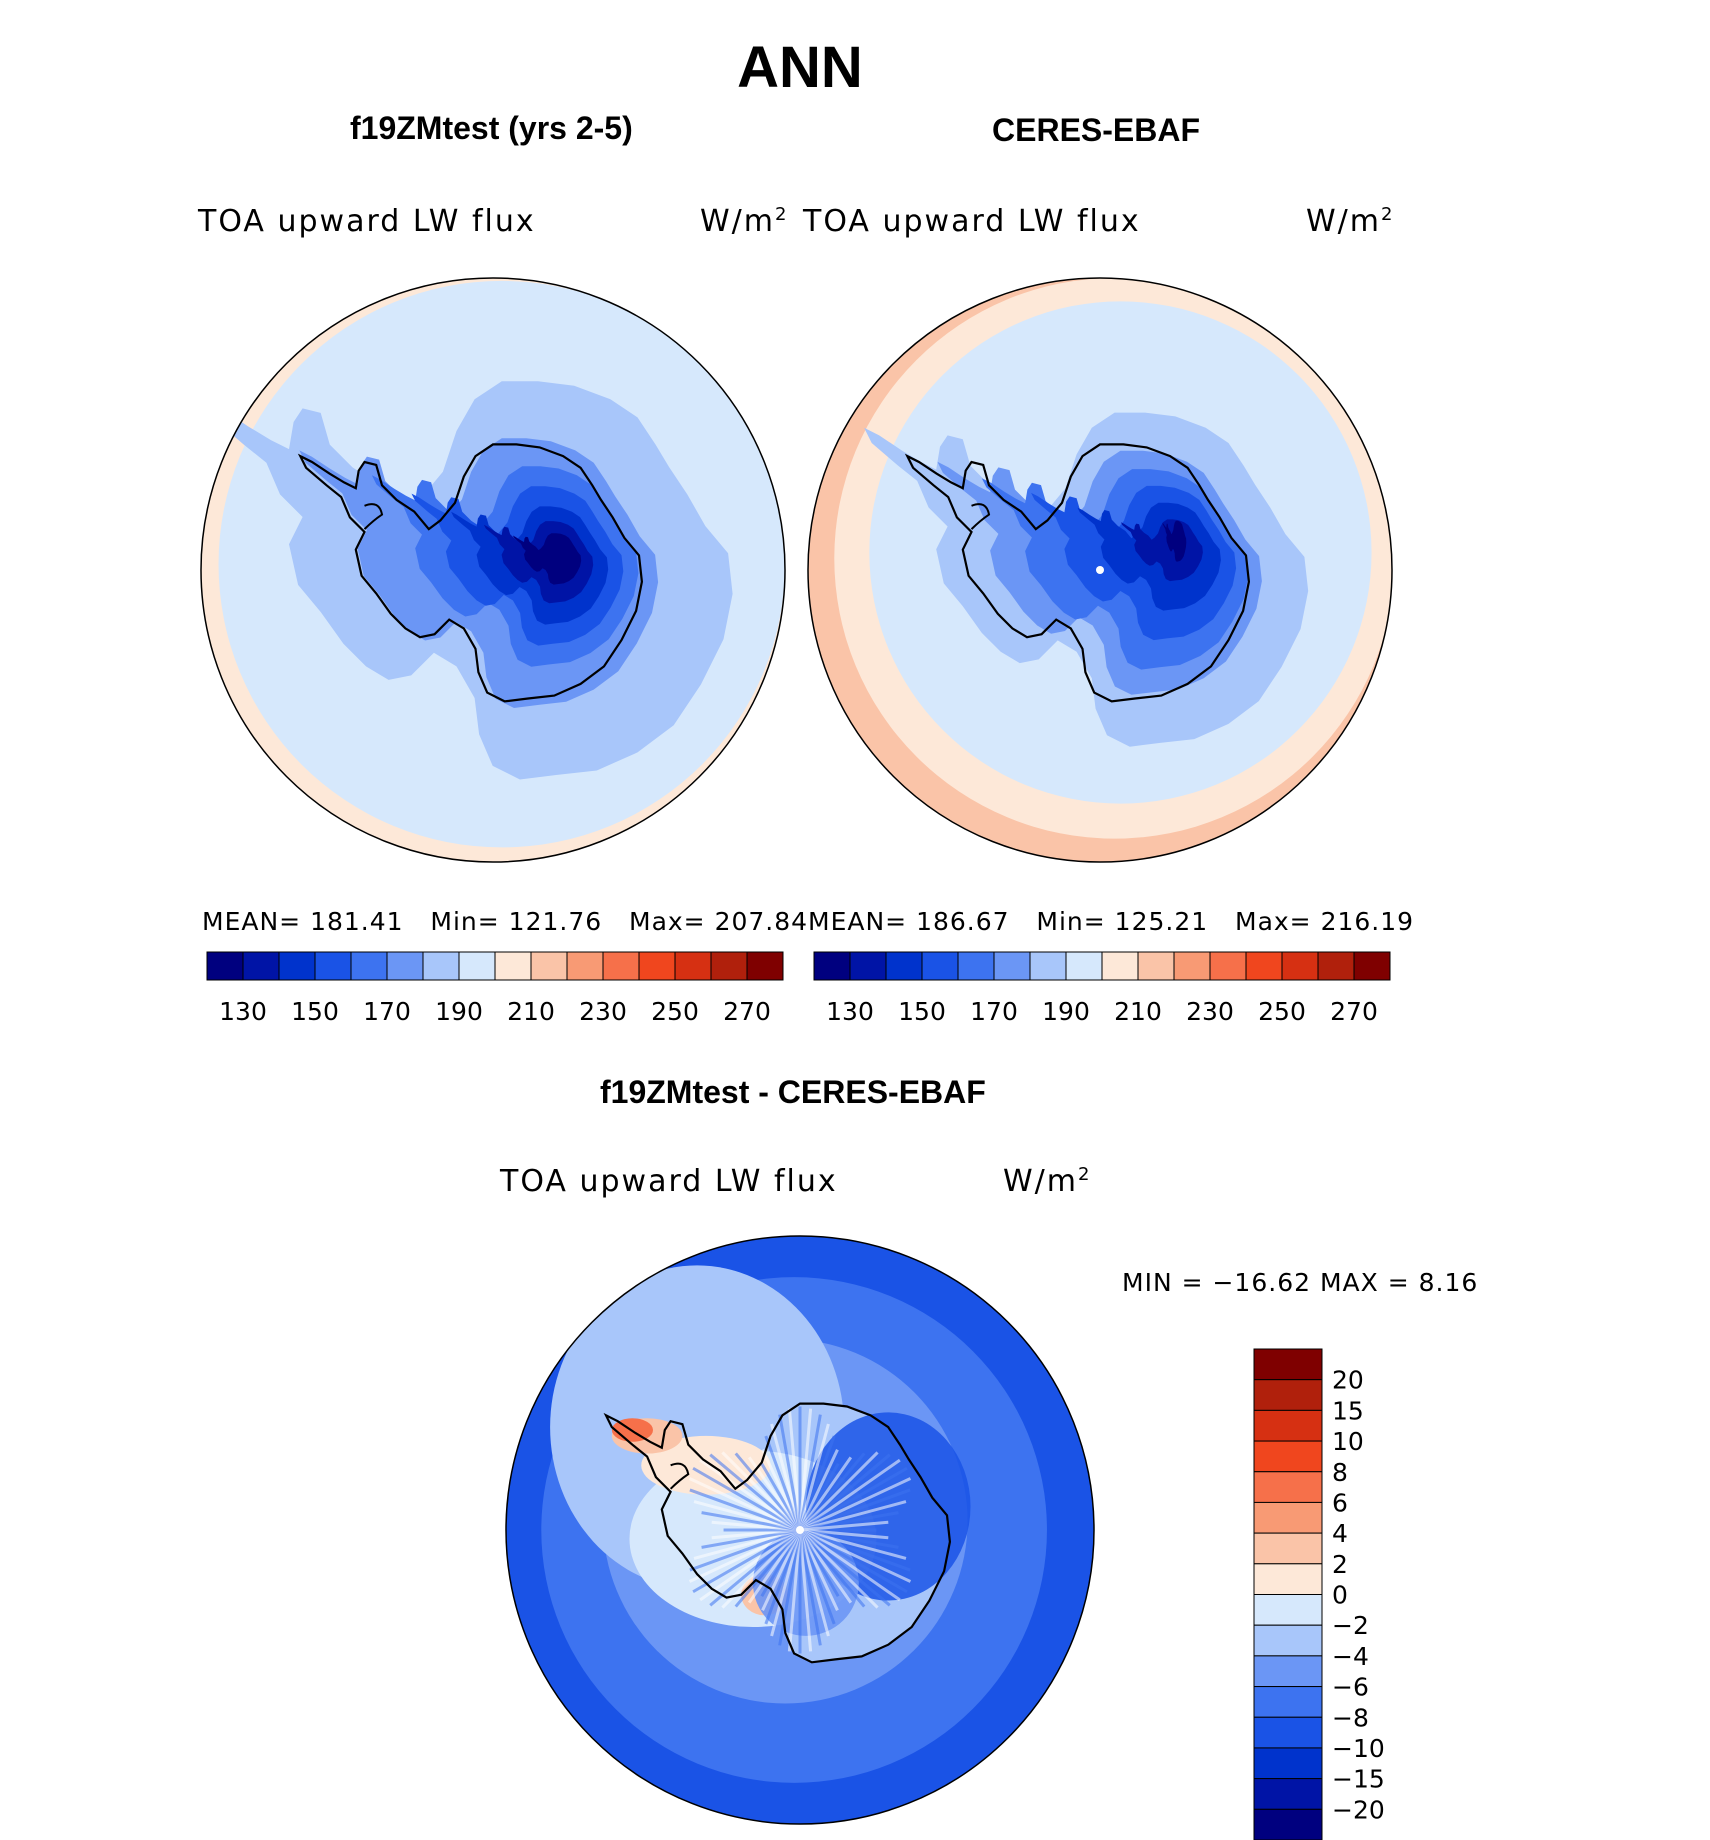 This screenshot has width=1710, height=1840. Describe the element at coordinates (972, 221) in the screenshot. I see `panel-2-variable-label: TOA upward LW flux` at that location.